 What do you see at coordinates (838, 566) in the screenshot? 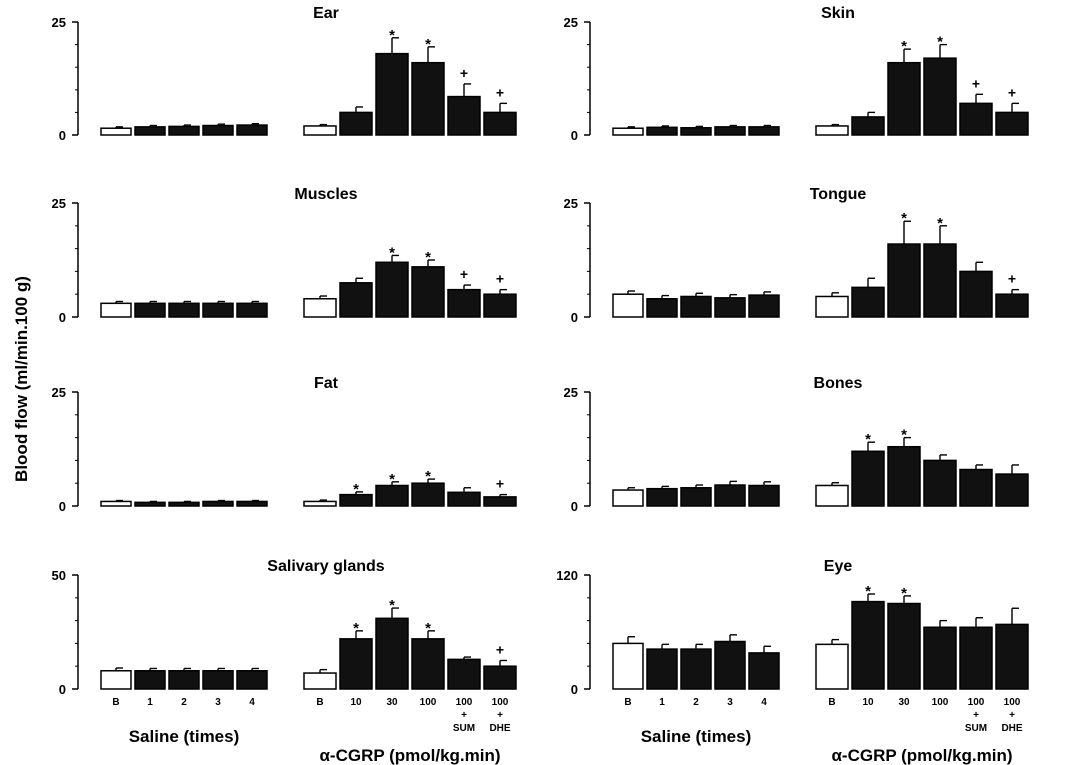
I see `panel-title: Eye` at bounding box center [838, 566].